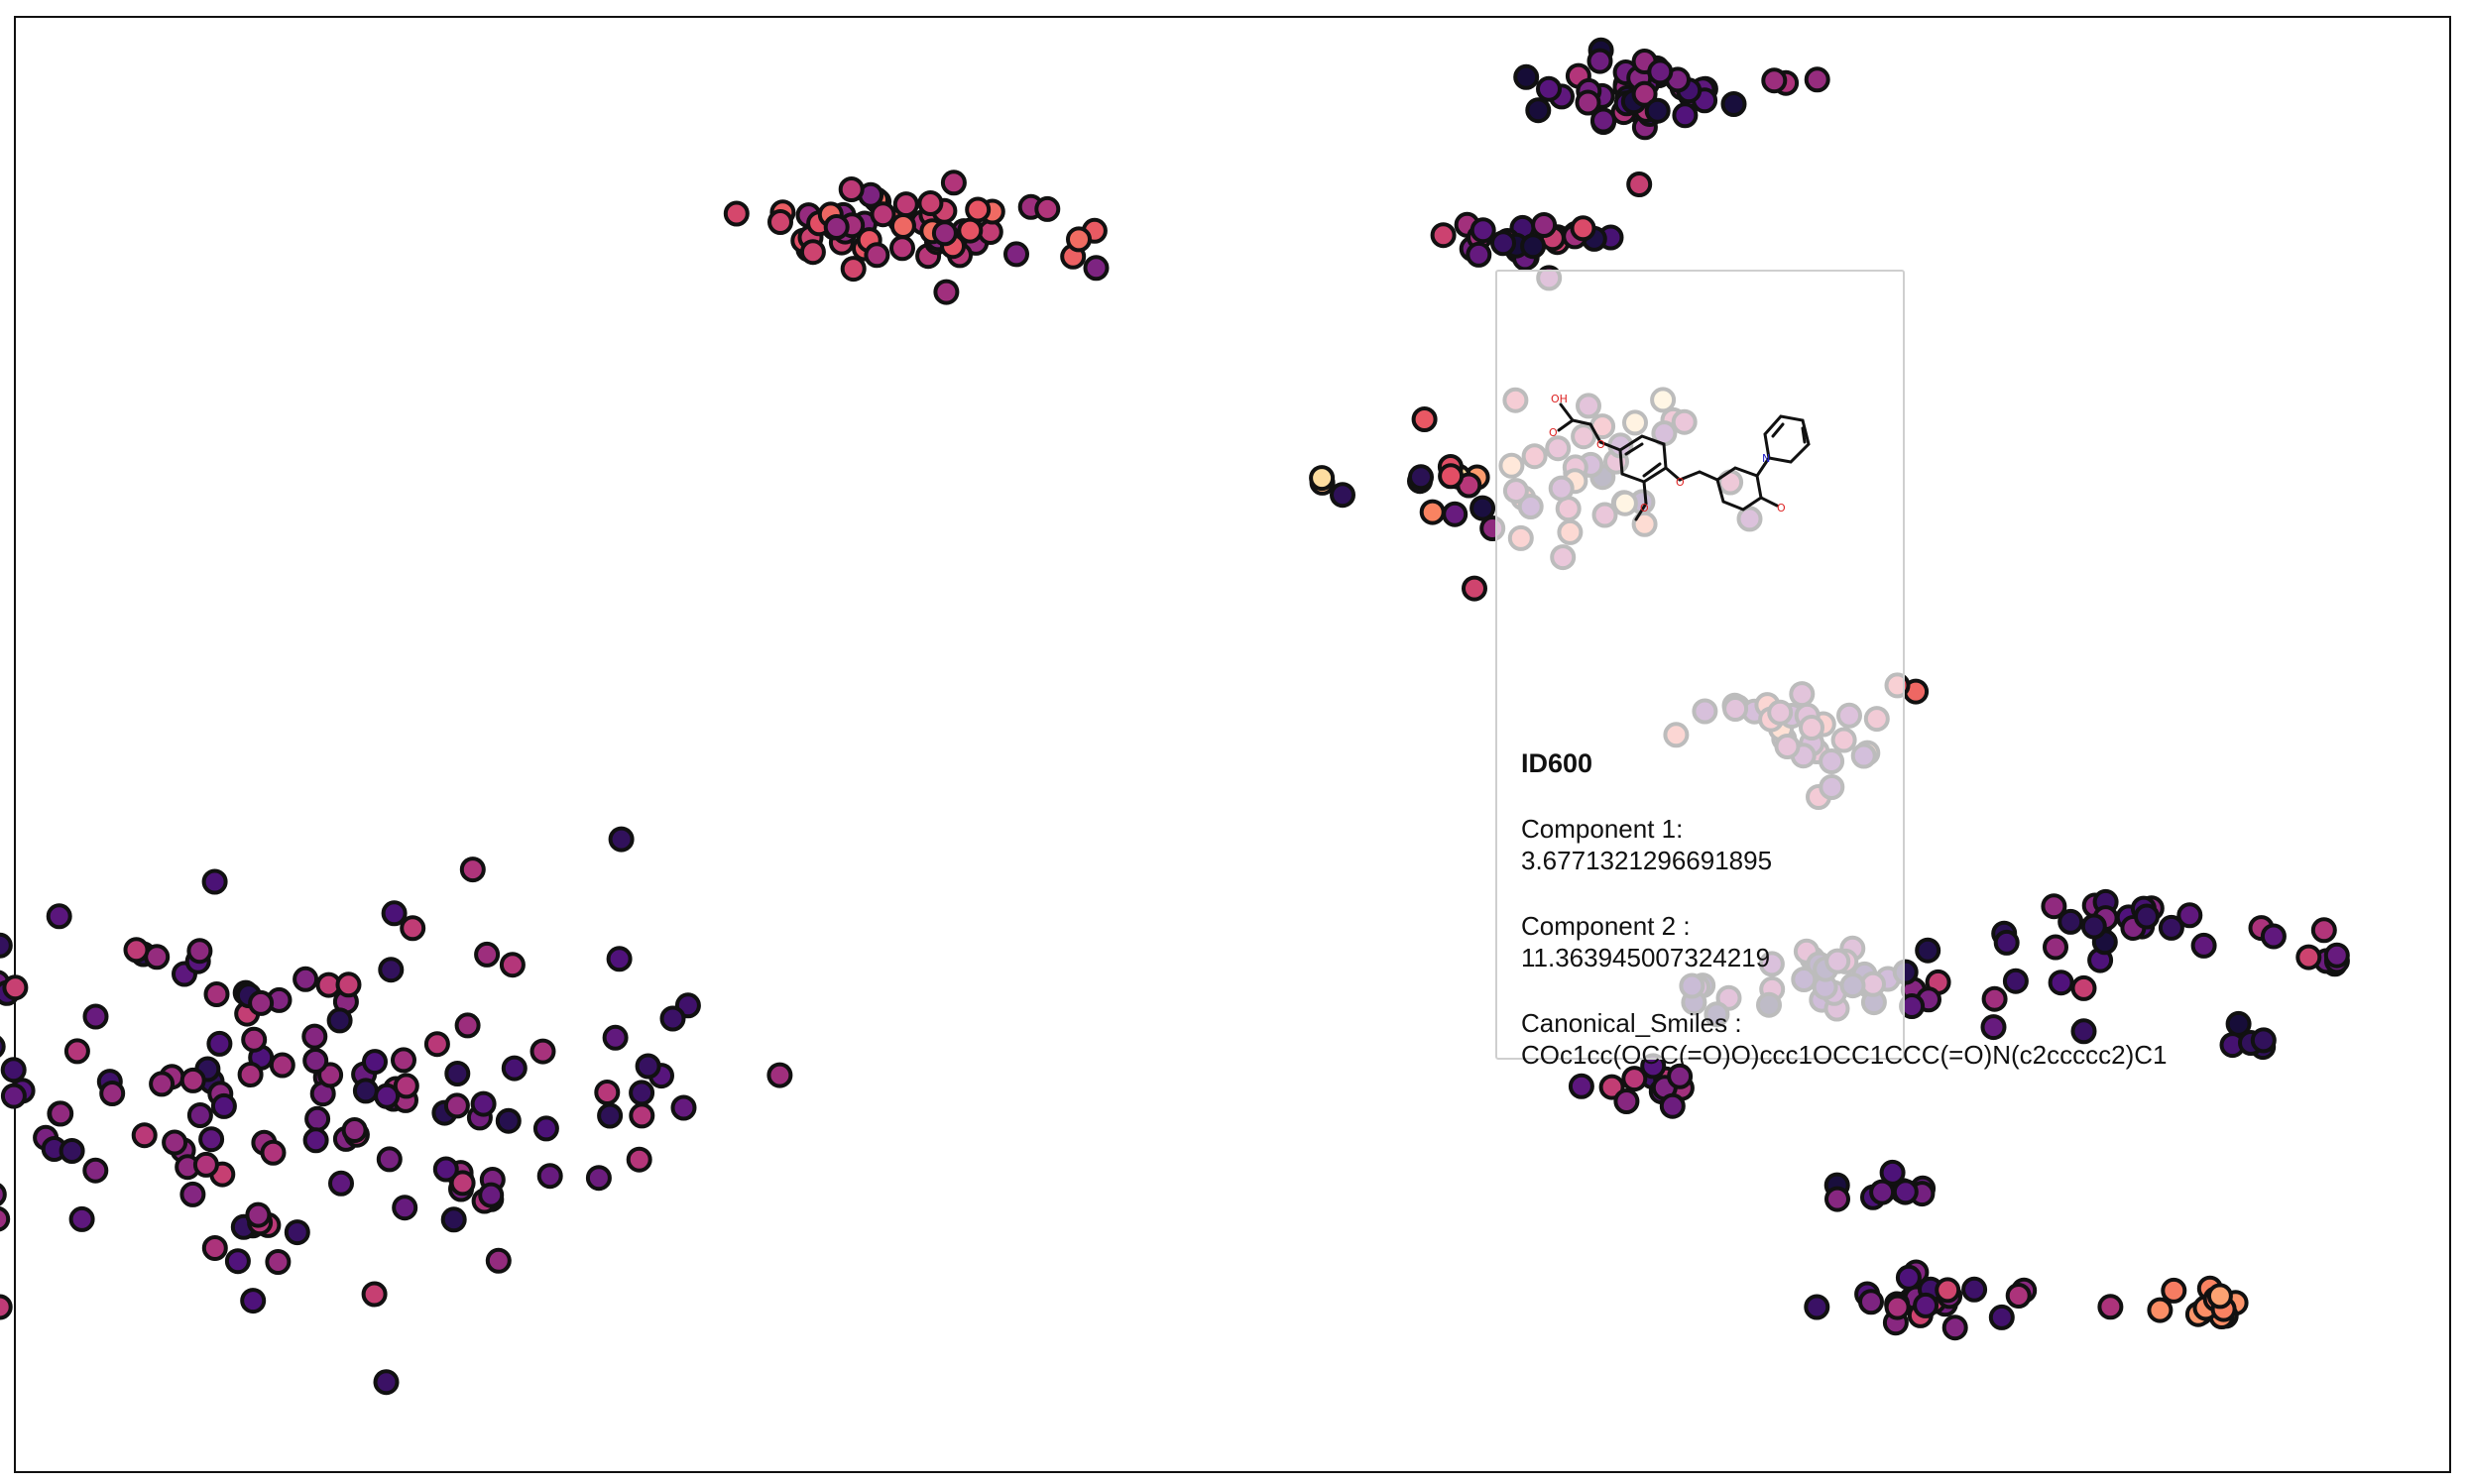 This screenshot has width=2468, height=1484. I want to click on highlighted-point, so click(1639, 184).